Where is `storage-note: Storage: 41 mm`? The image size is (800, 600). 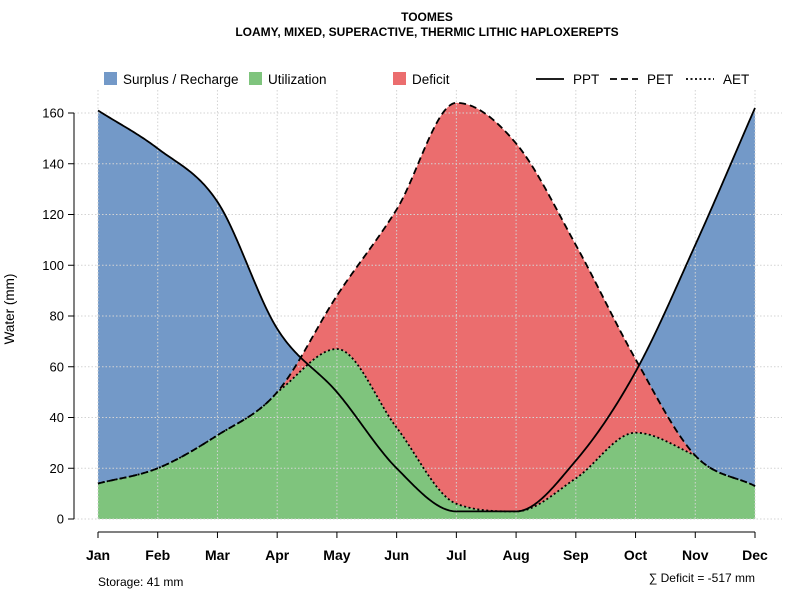
storage-note: Storage: 41 mm is located at coordinates (140, 582).